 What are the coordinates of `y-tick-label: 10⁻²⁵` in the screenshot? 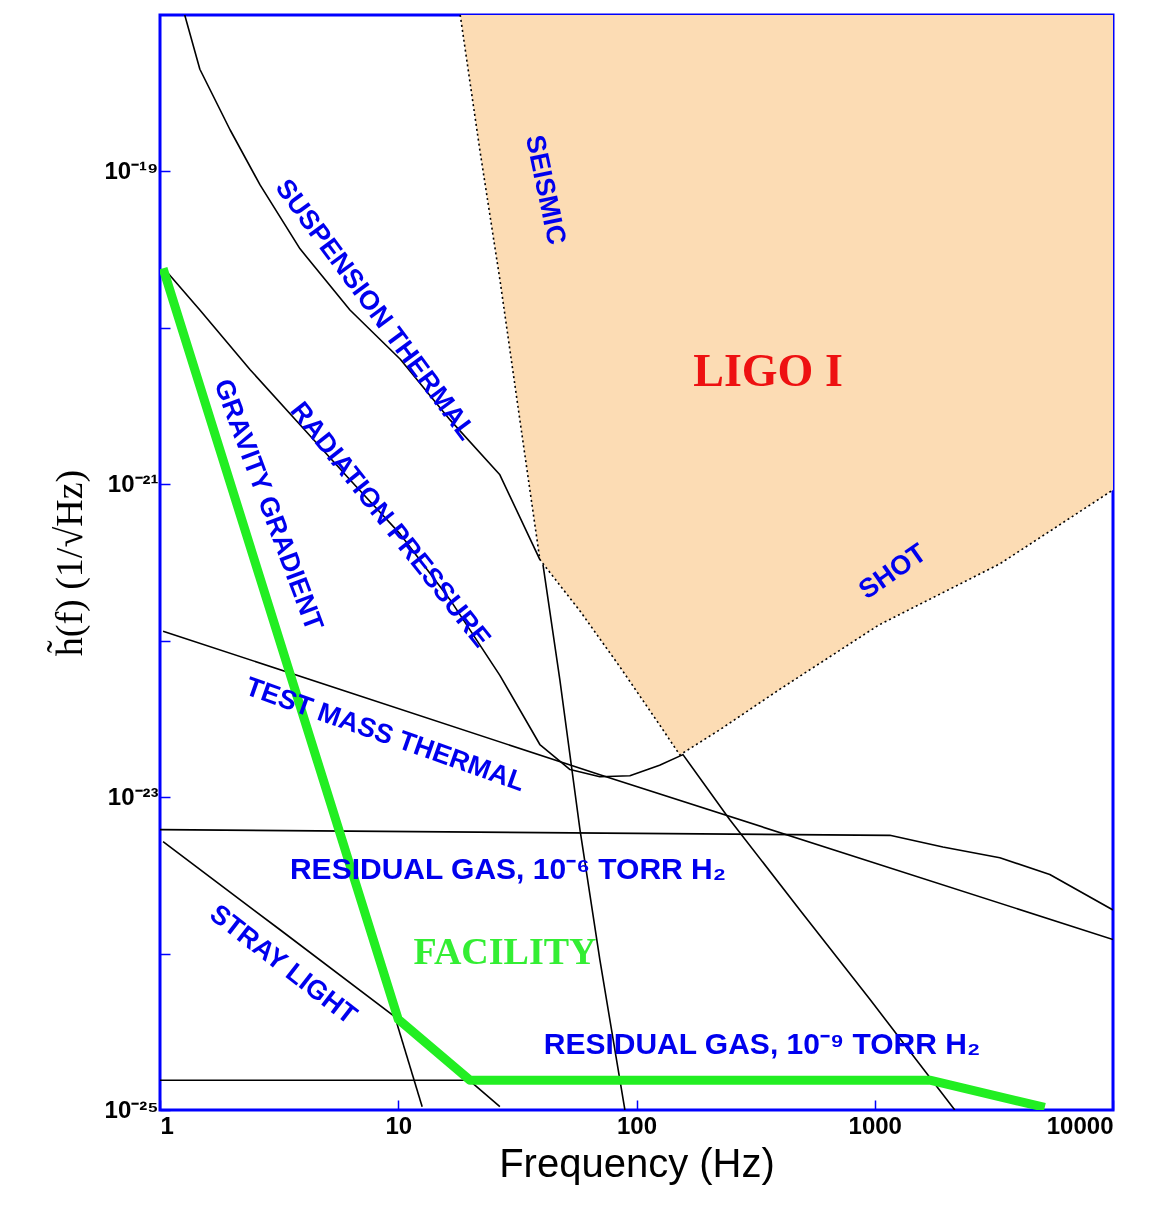 It's located at (131, 1109).